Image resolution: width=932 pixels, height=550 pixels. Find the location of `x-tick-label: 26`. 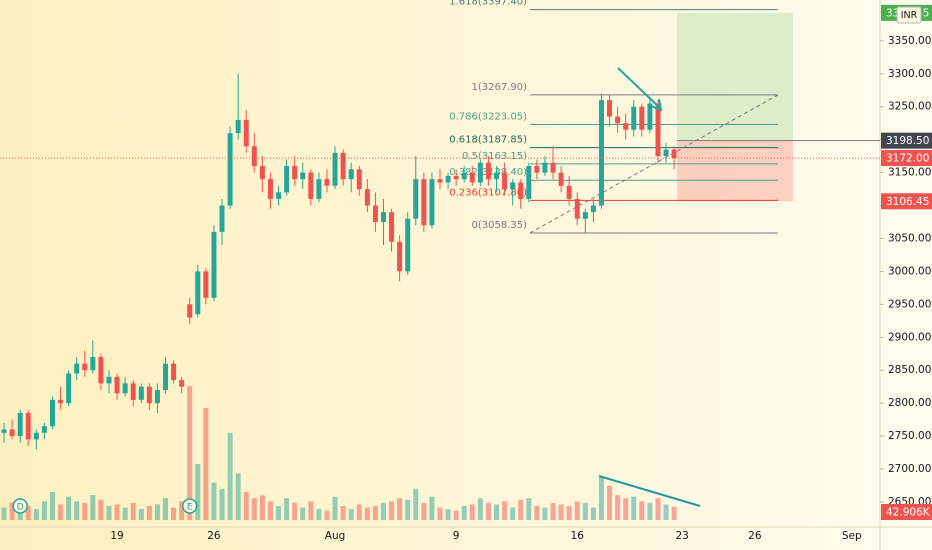

x-tick-label: 26 is located at coordinates (755, 536).